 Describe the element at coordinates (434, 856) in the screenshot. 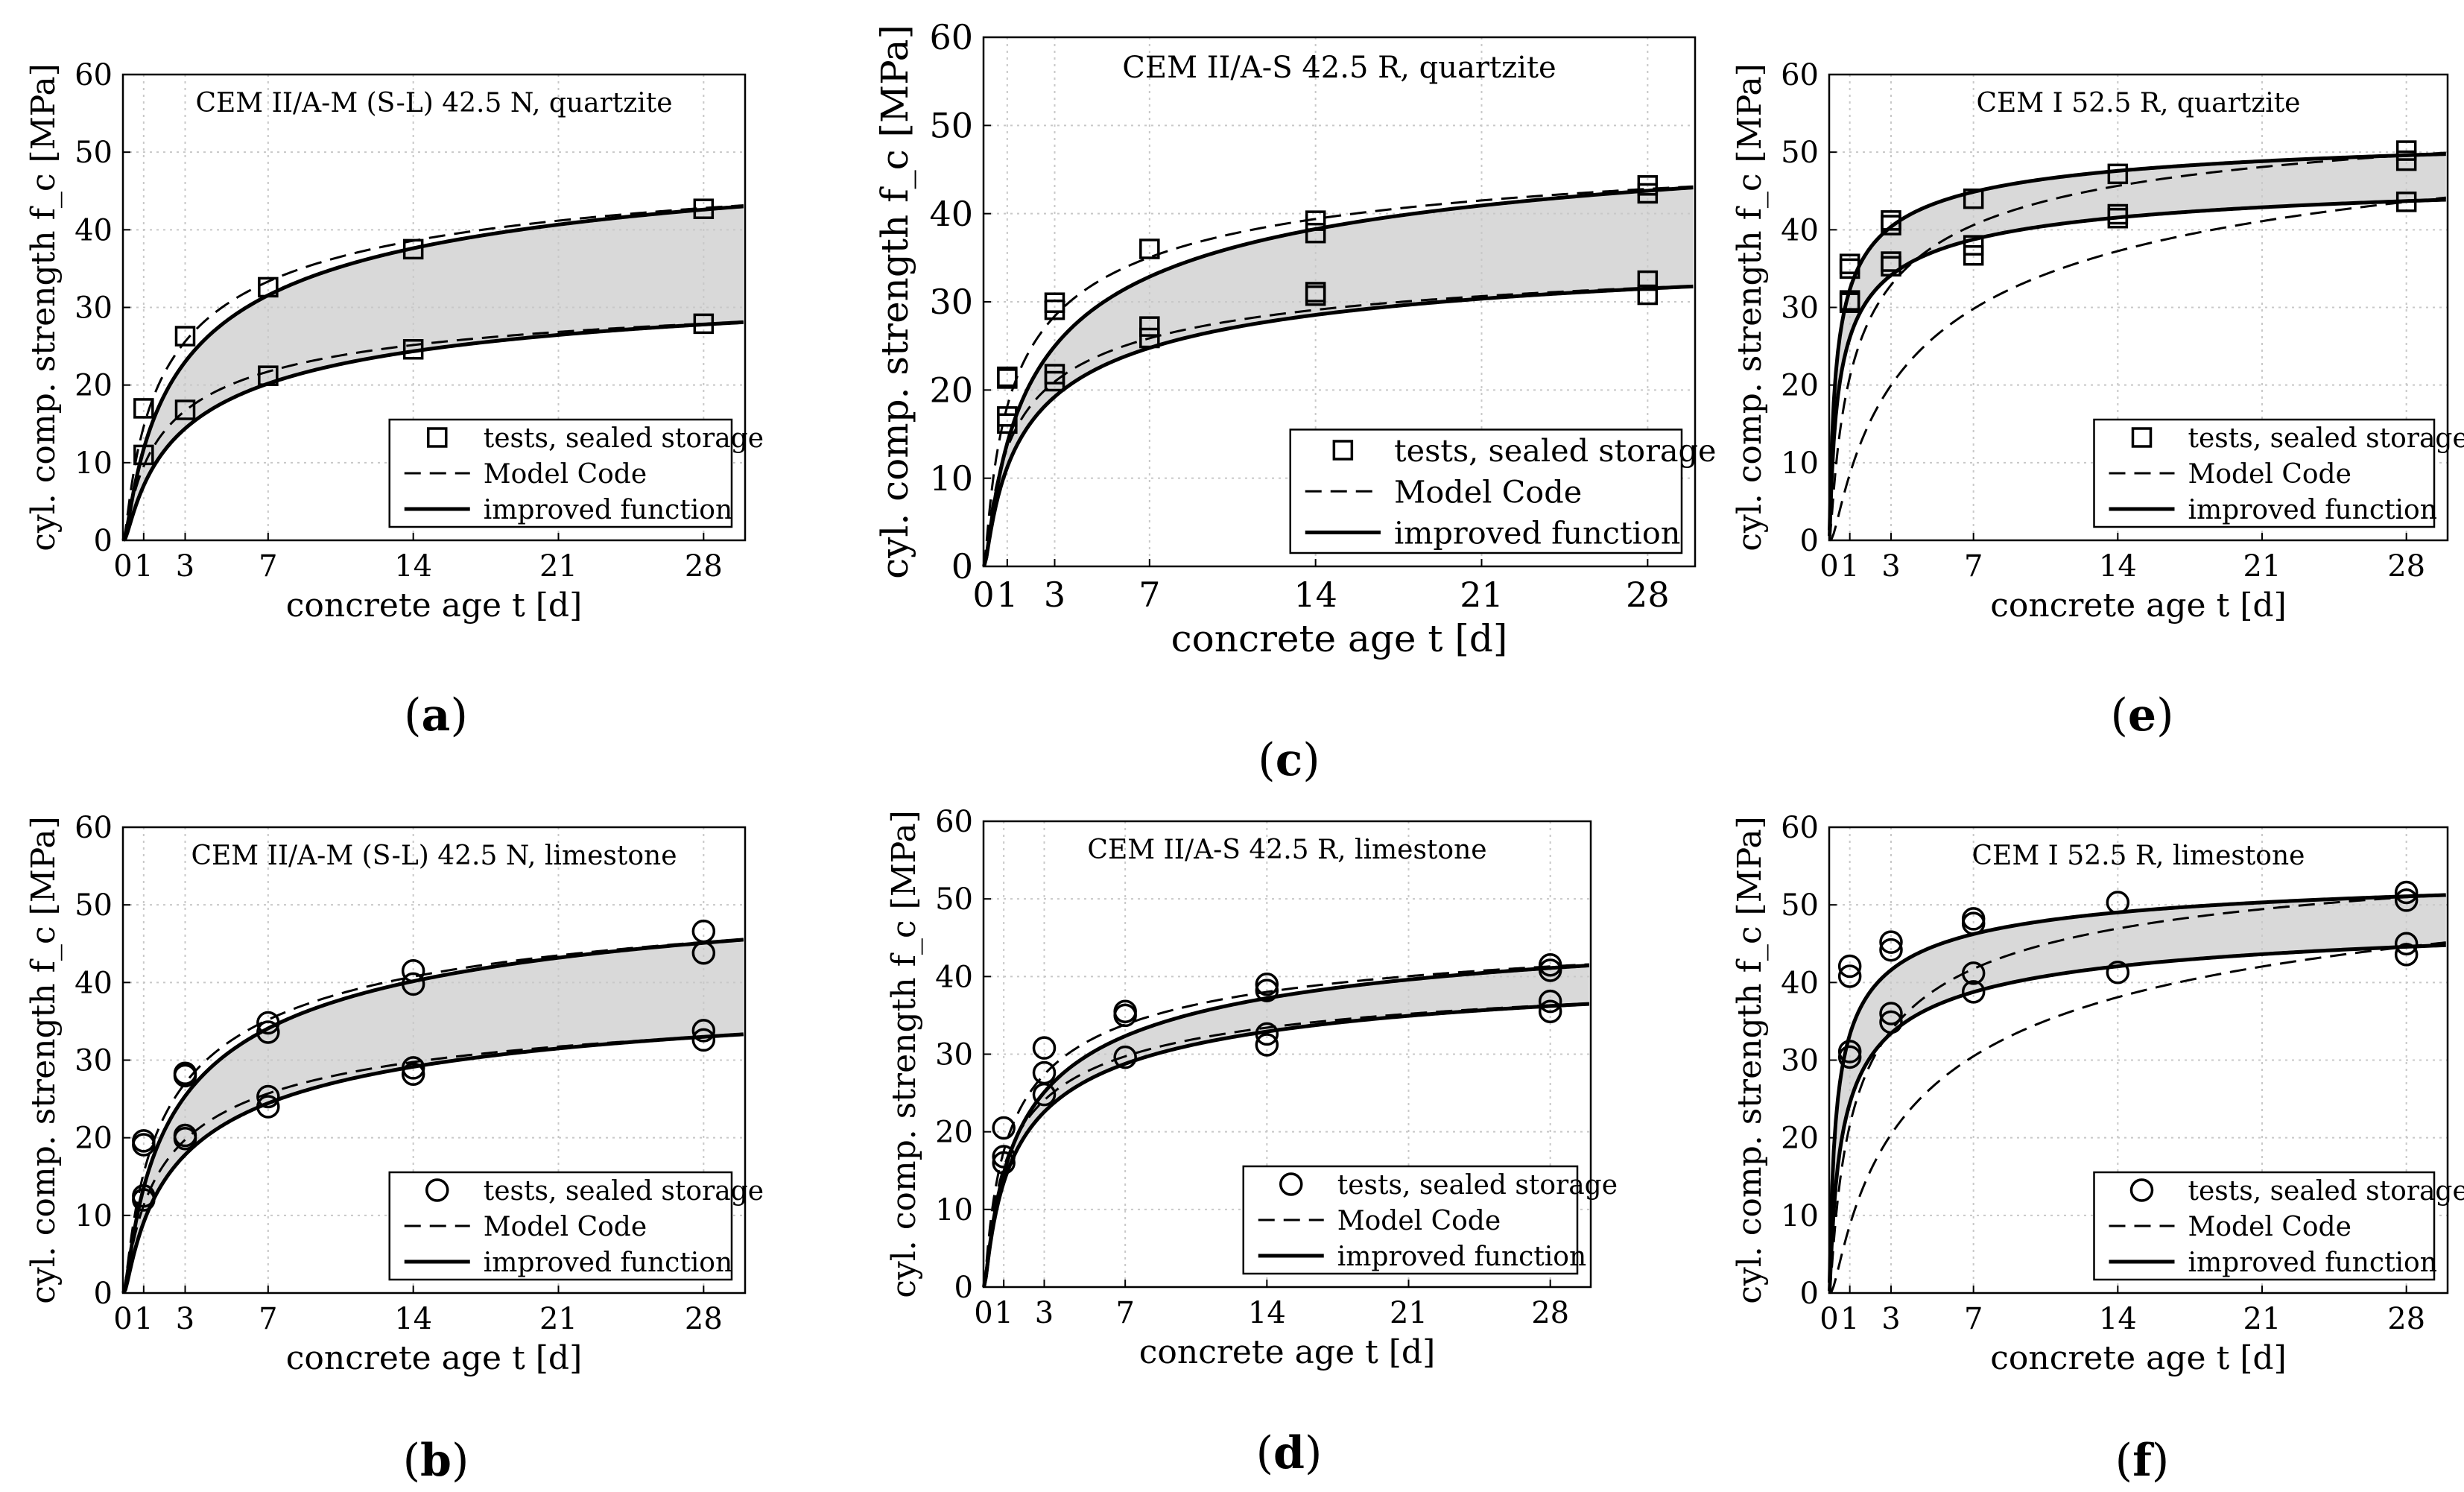

I see `chart-title: CEM II/A-M (S-L) 42.5 N, limestone` at that location.